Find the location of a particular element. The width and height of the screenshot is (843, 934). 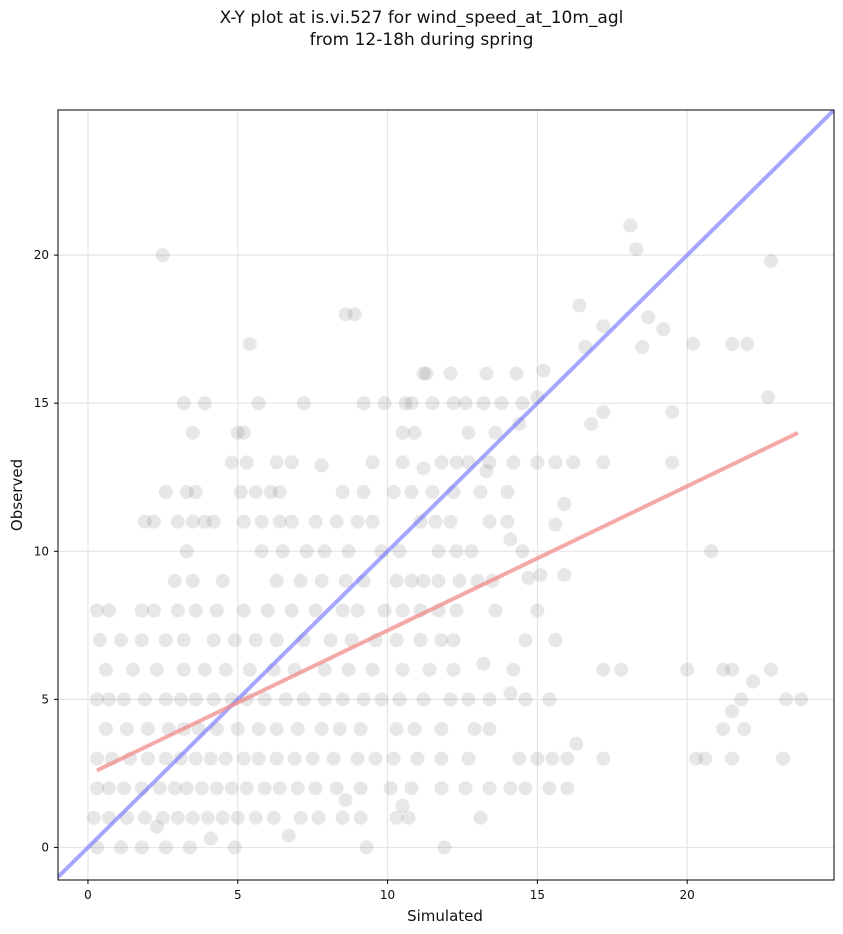

x-tick-label: 15 is located at coordinates (537, 895).